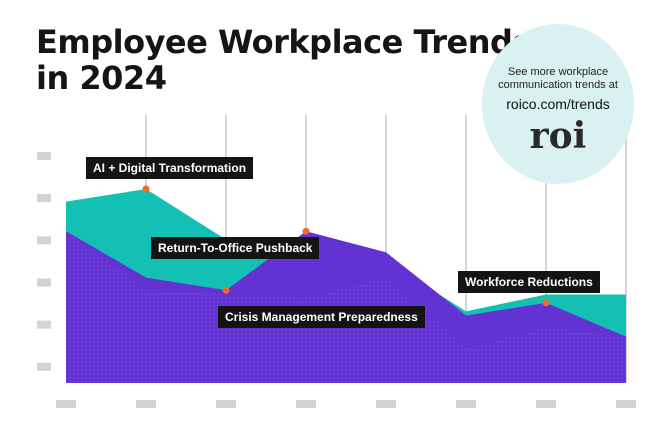 The image size is (656, 422). Describe the element at coordinates (346, 404) in the screenshot. I see `x-axis-ticks` at that location.